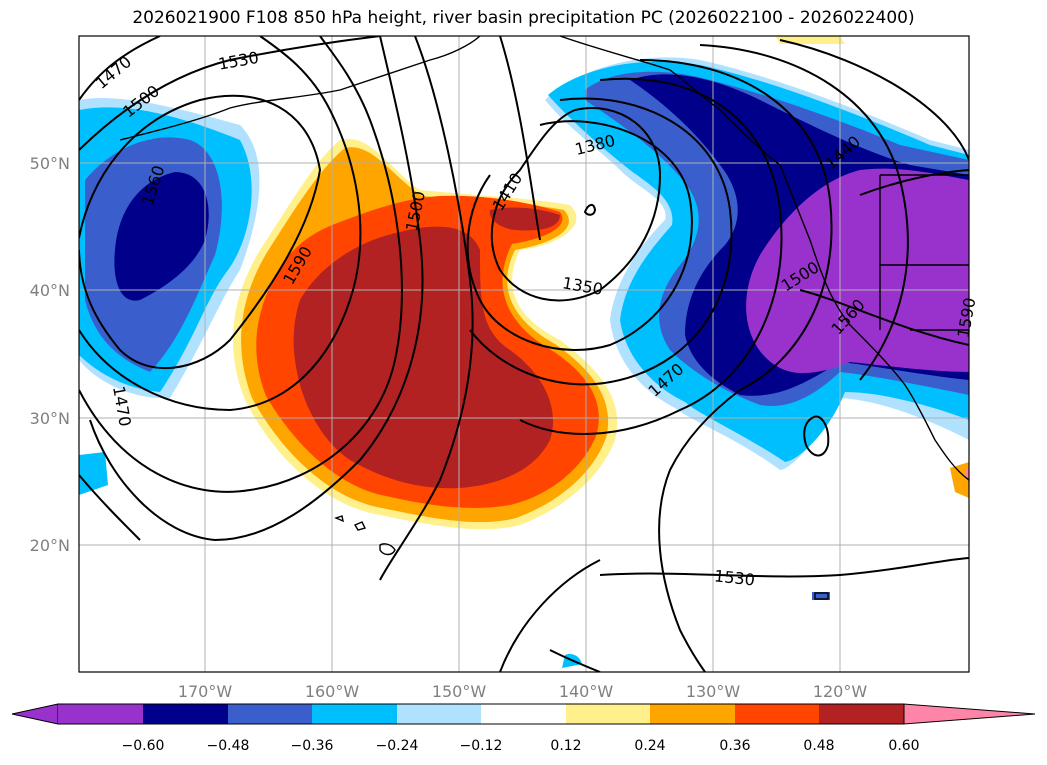  I want to click on lon-label: 150°W, so click(459, 691).